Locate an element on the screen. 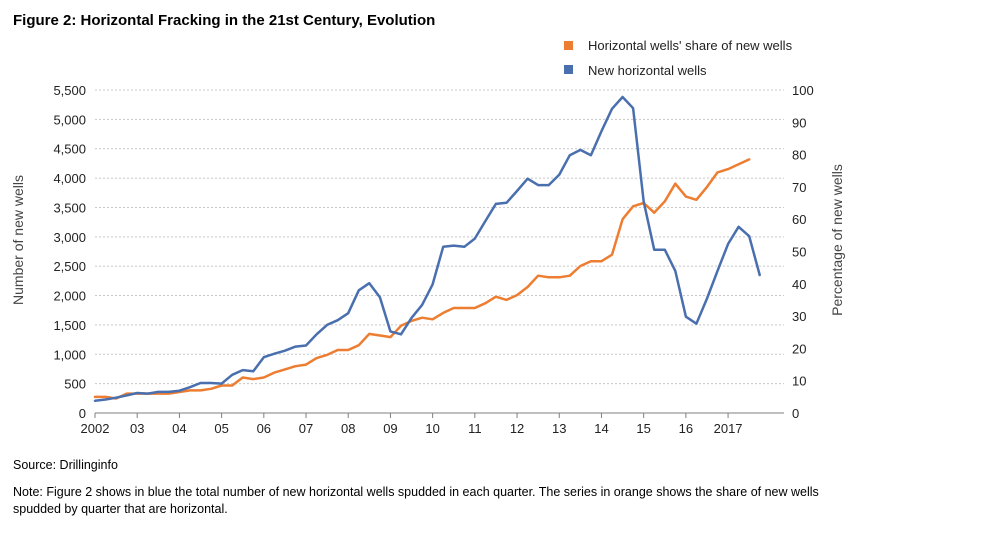 The height and width of the screenshot is (533, 991). x-tick-label: 09 is located at coordinates (390, 428).